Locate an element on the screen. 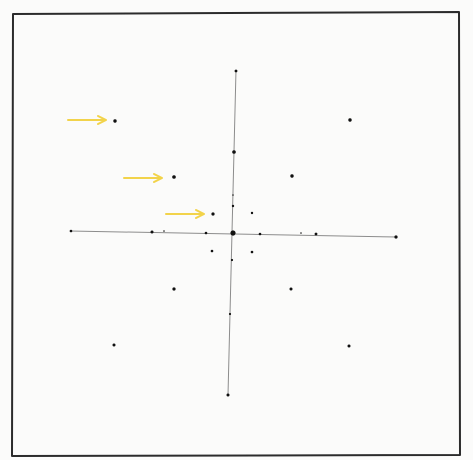 This screenshot has width=473, height=460. dot-inner-upper-right is located at coordinates (252, 213).